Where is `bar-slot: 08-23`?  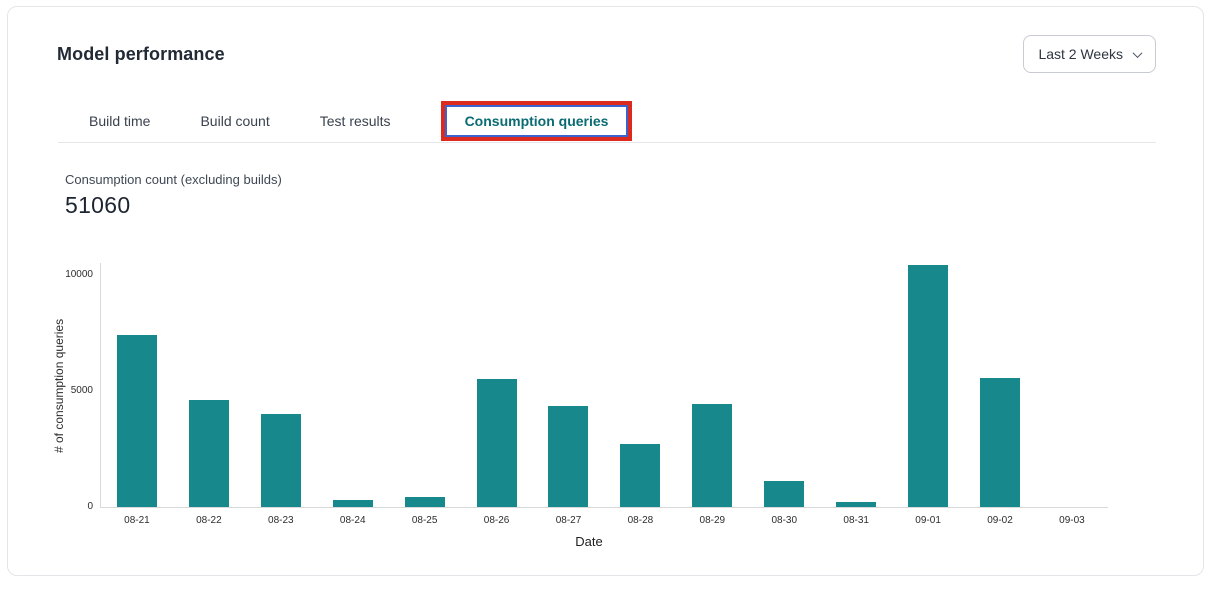 bar-slot: 08-23 is located at coordinates (281, 394).